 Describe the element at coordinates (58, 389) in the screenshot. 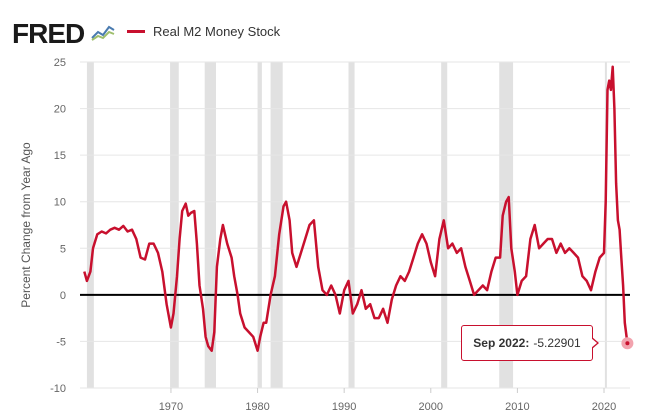

I see `y-tick-label: -10` at that location.